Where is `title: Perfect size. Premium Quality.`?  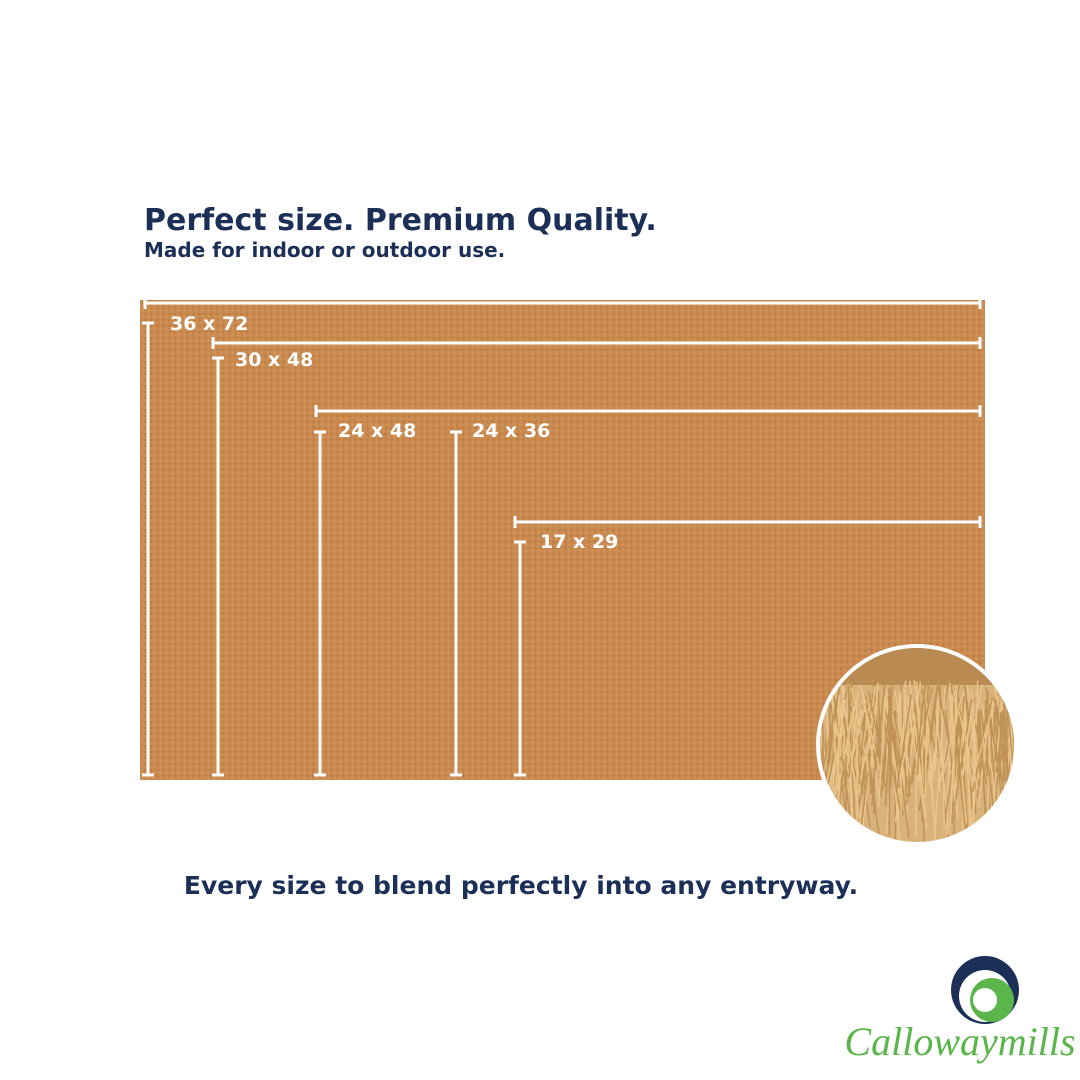
title: Perfect size. Premium Quality. is located at coordinates (400, 220).